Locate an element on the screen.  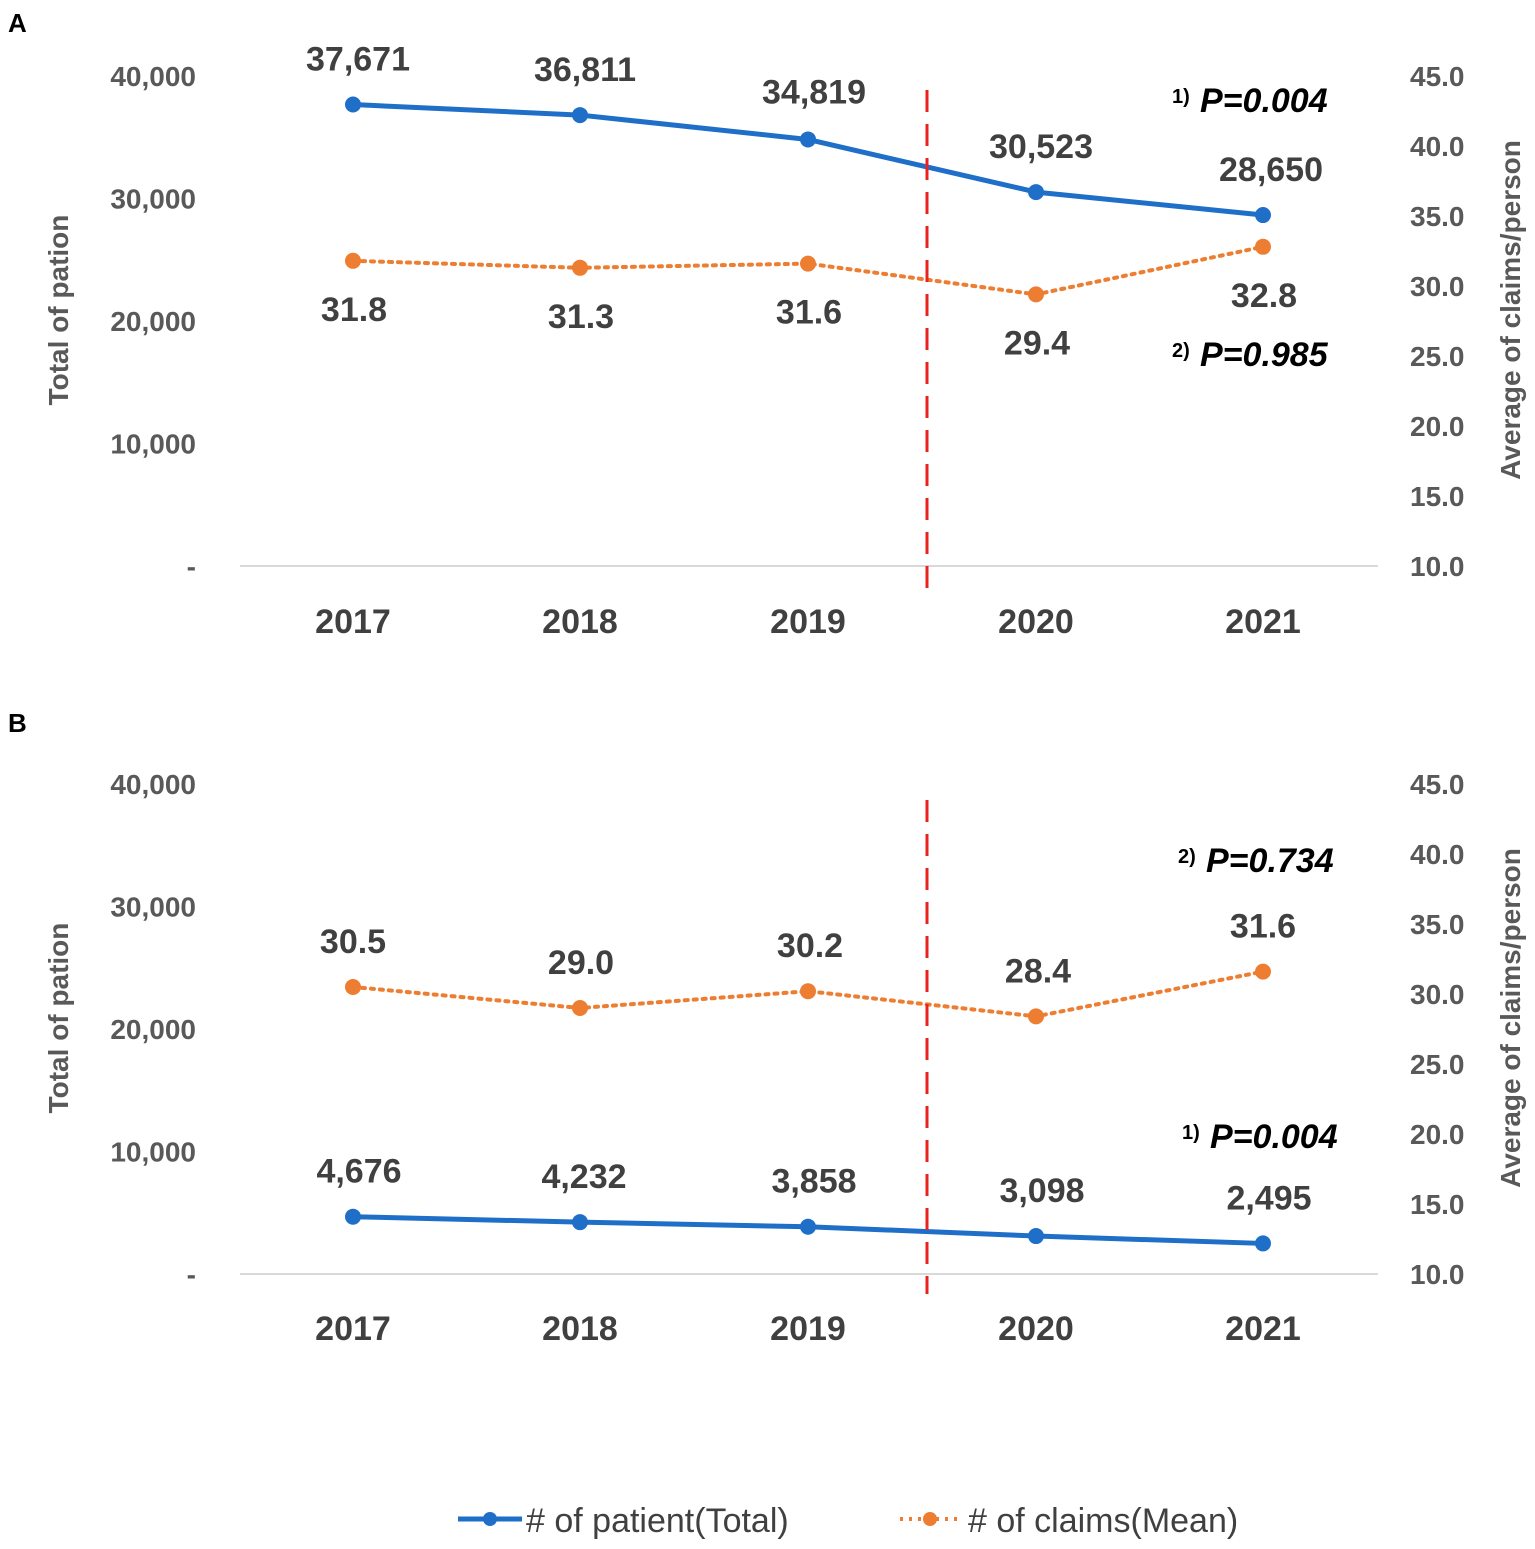
panel-a-claims-data-label: 32.8 is located at coordinates (1264, 296).